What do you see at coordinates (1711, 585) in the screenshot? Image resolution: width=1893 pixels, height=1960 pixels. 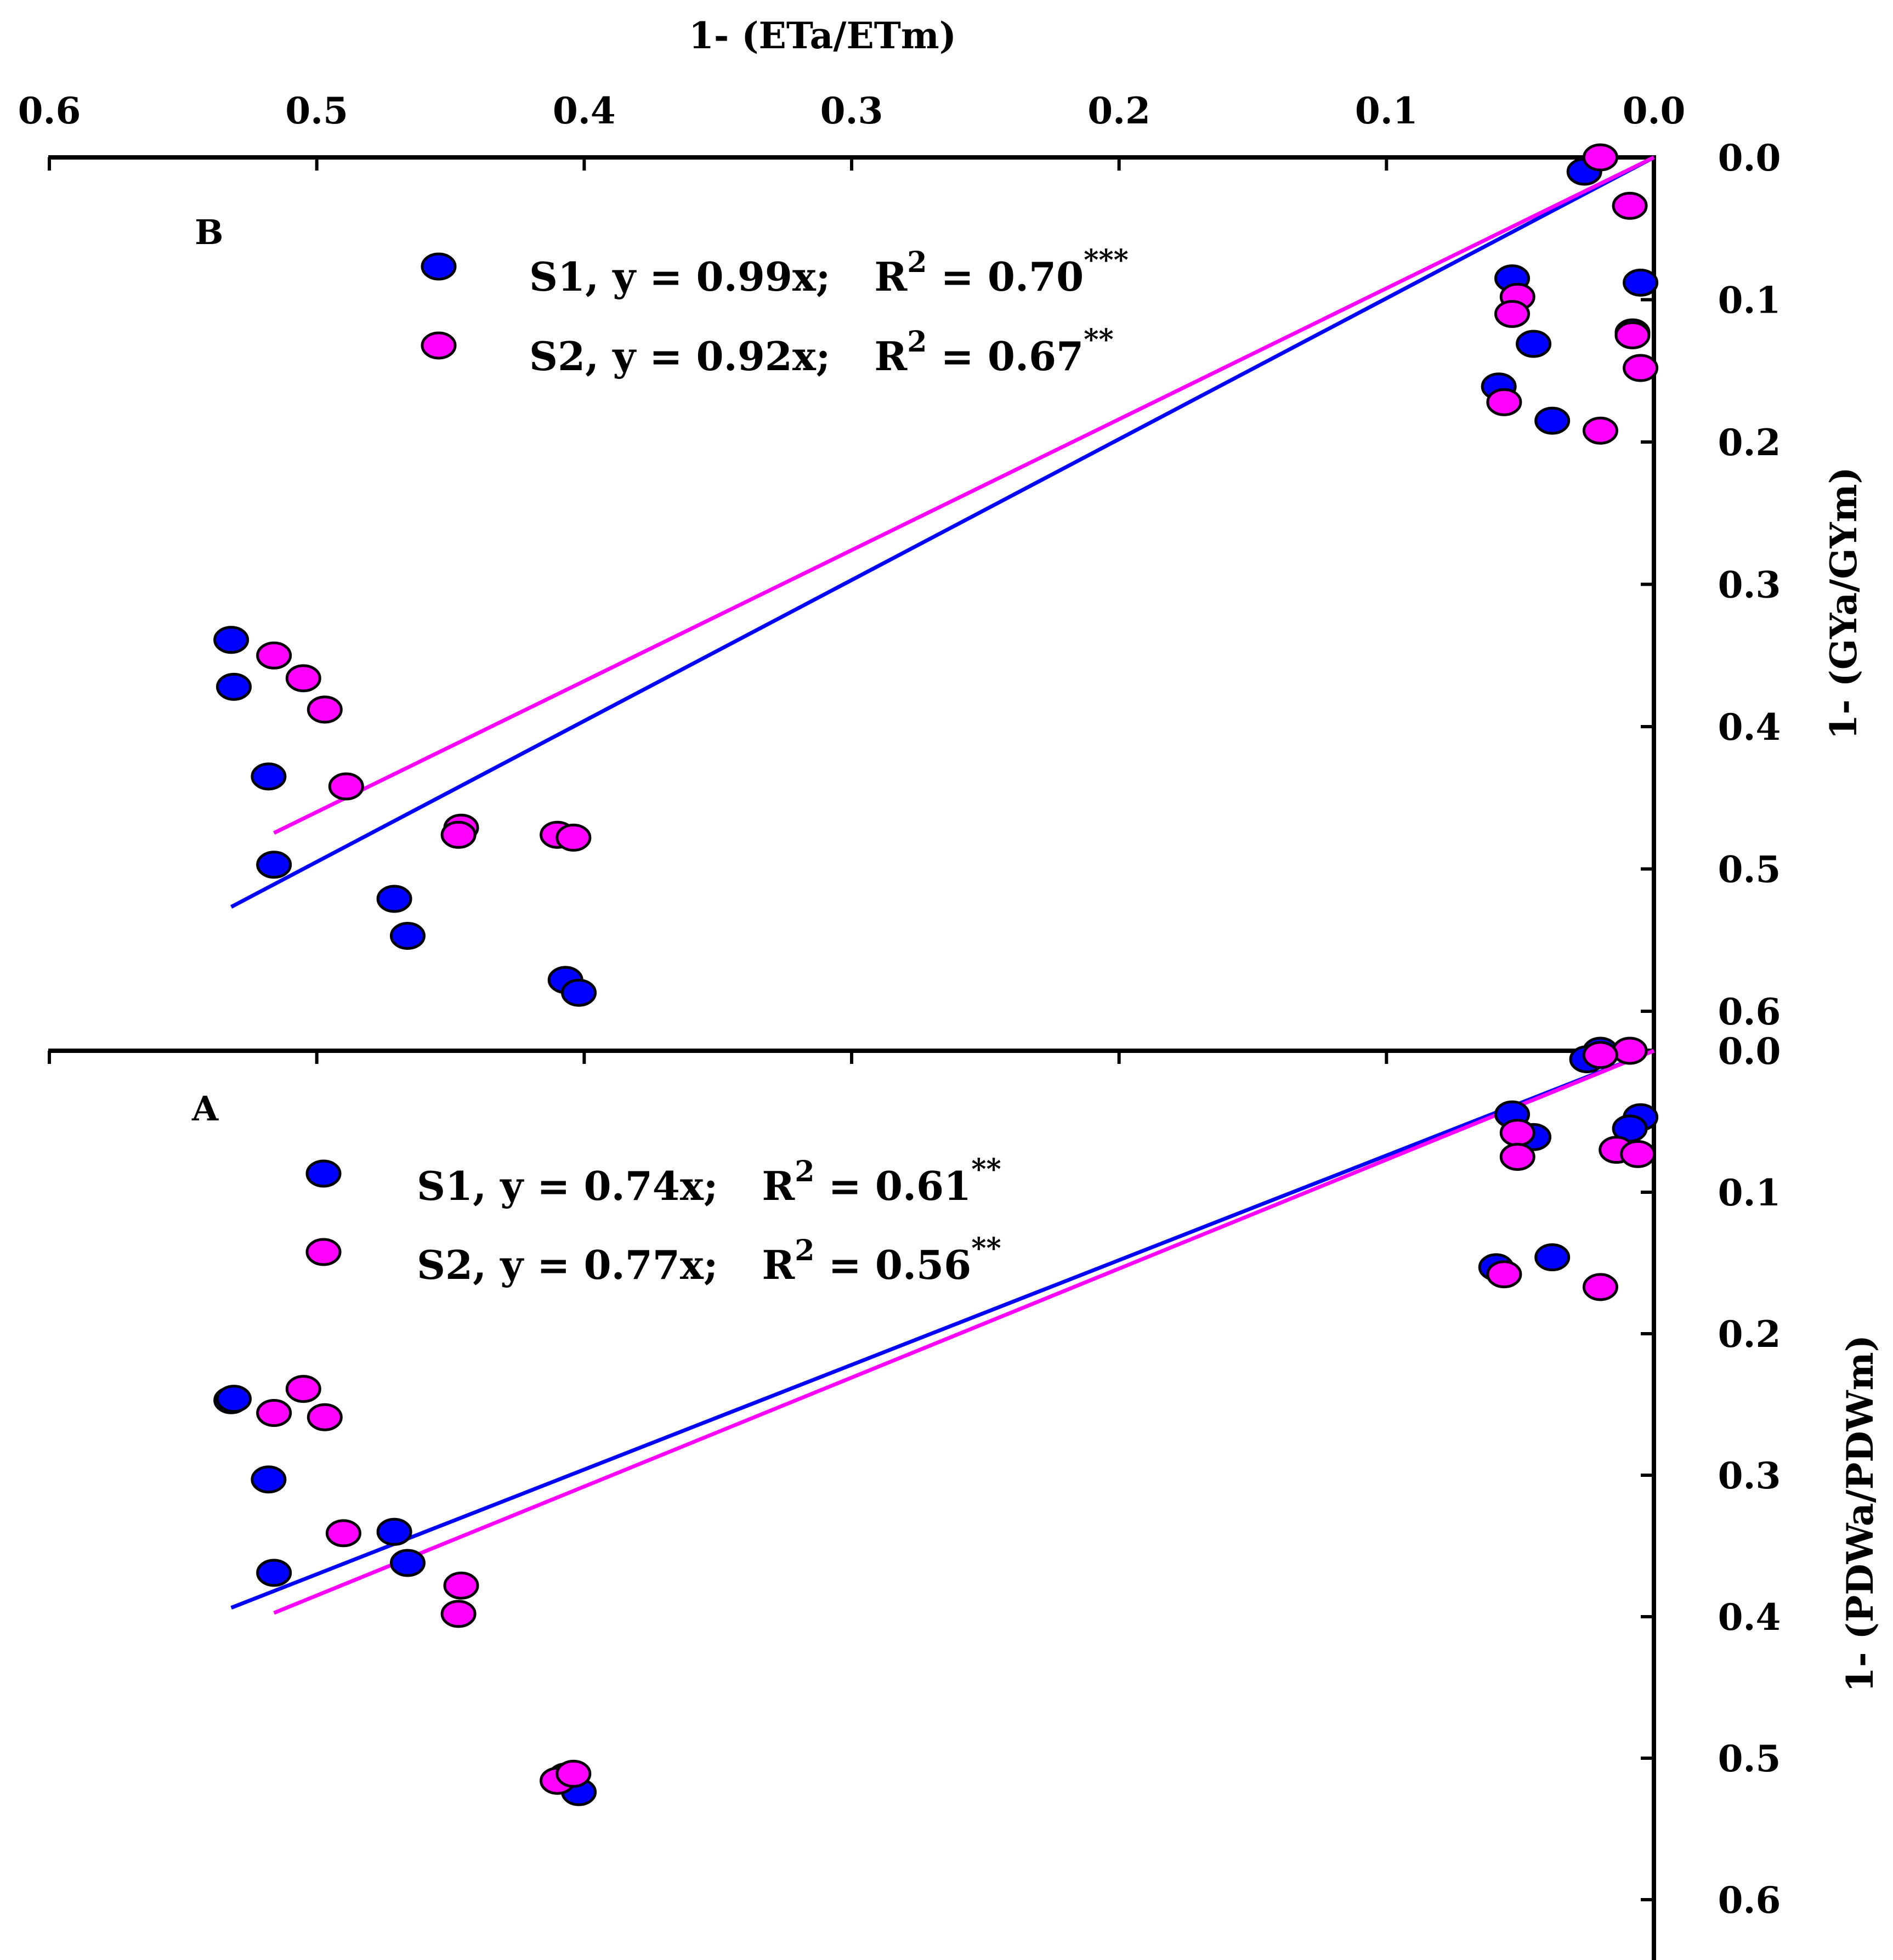 I see `panel-b-y-ticks: 0.0 0.1 0.2 0.3 0.4 0.5 0.6` at bounding box center [1711, 585].